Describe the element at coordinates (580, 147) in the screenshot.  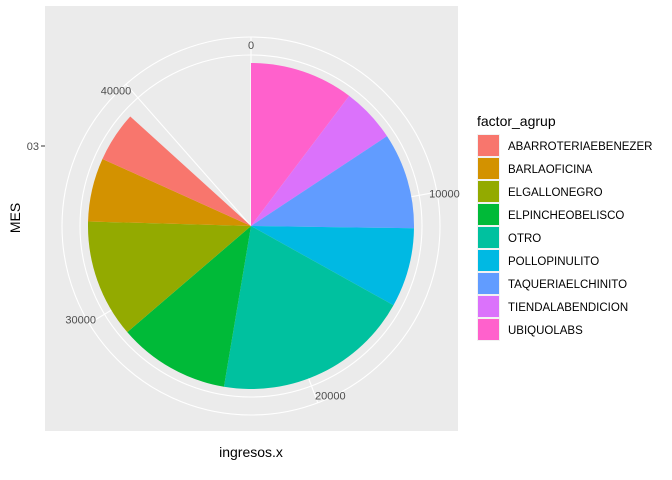
I see `legend-label: ABARROTERIAEBENEZER` at that location.